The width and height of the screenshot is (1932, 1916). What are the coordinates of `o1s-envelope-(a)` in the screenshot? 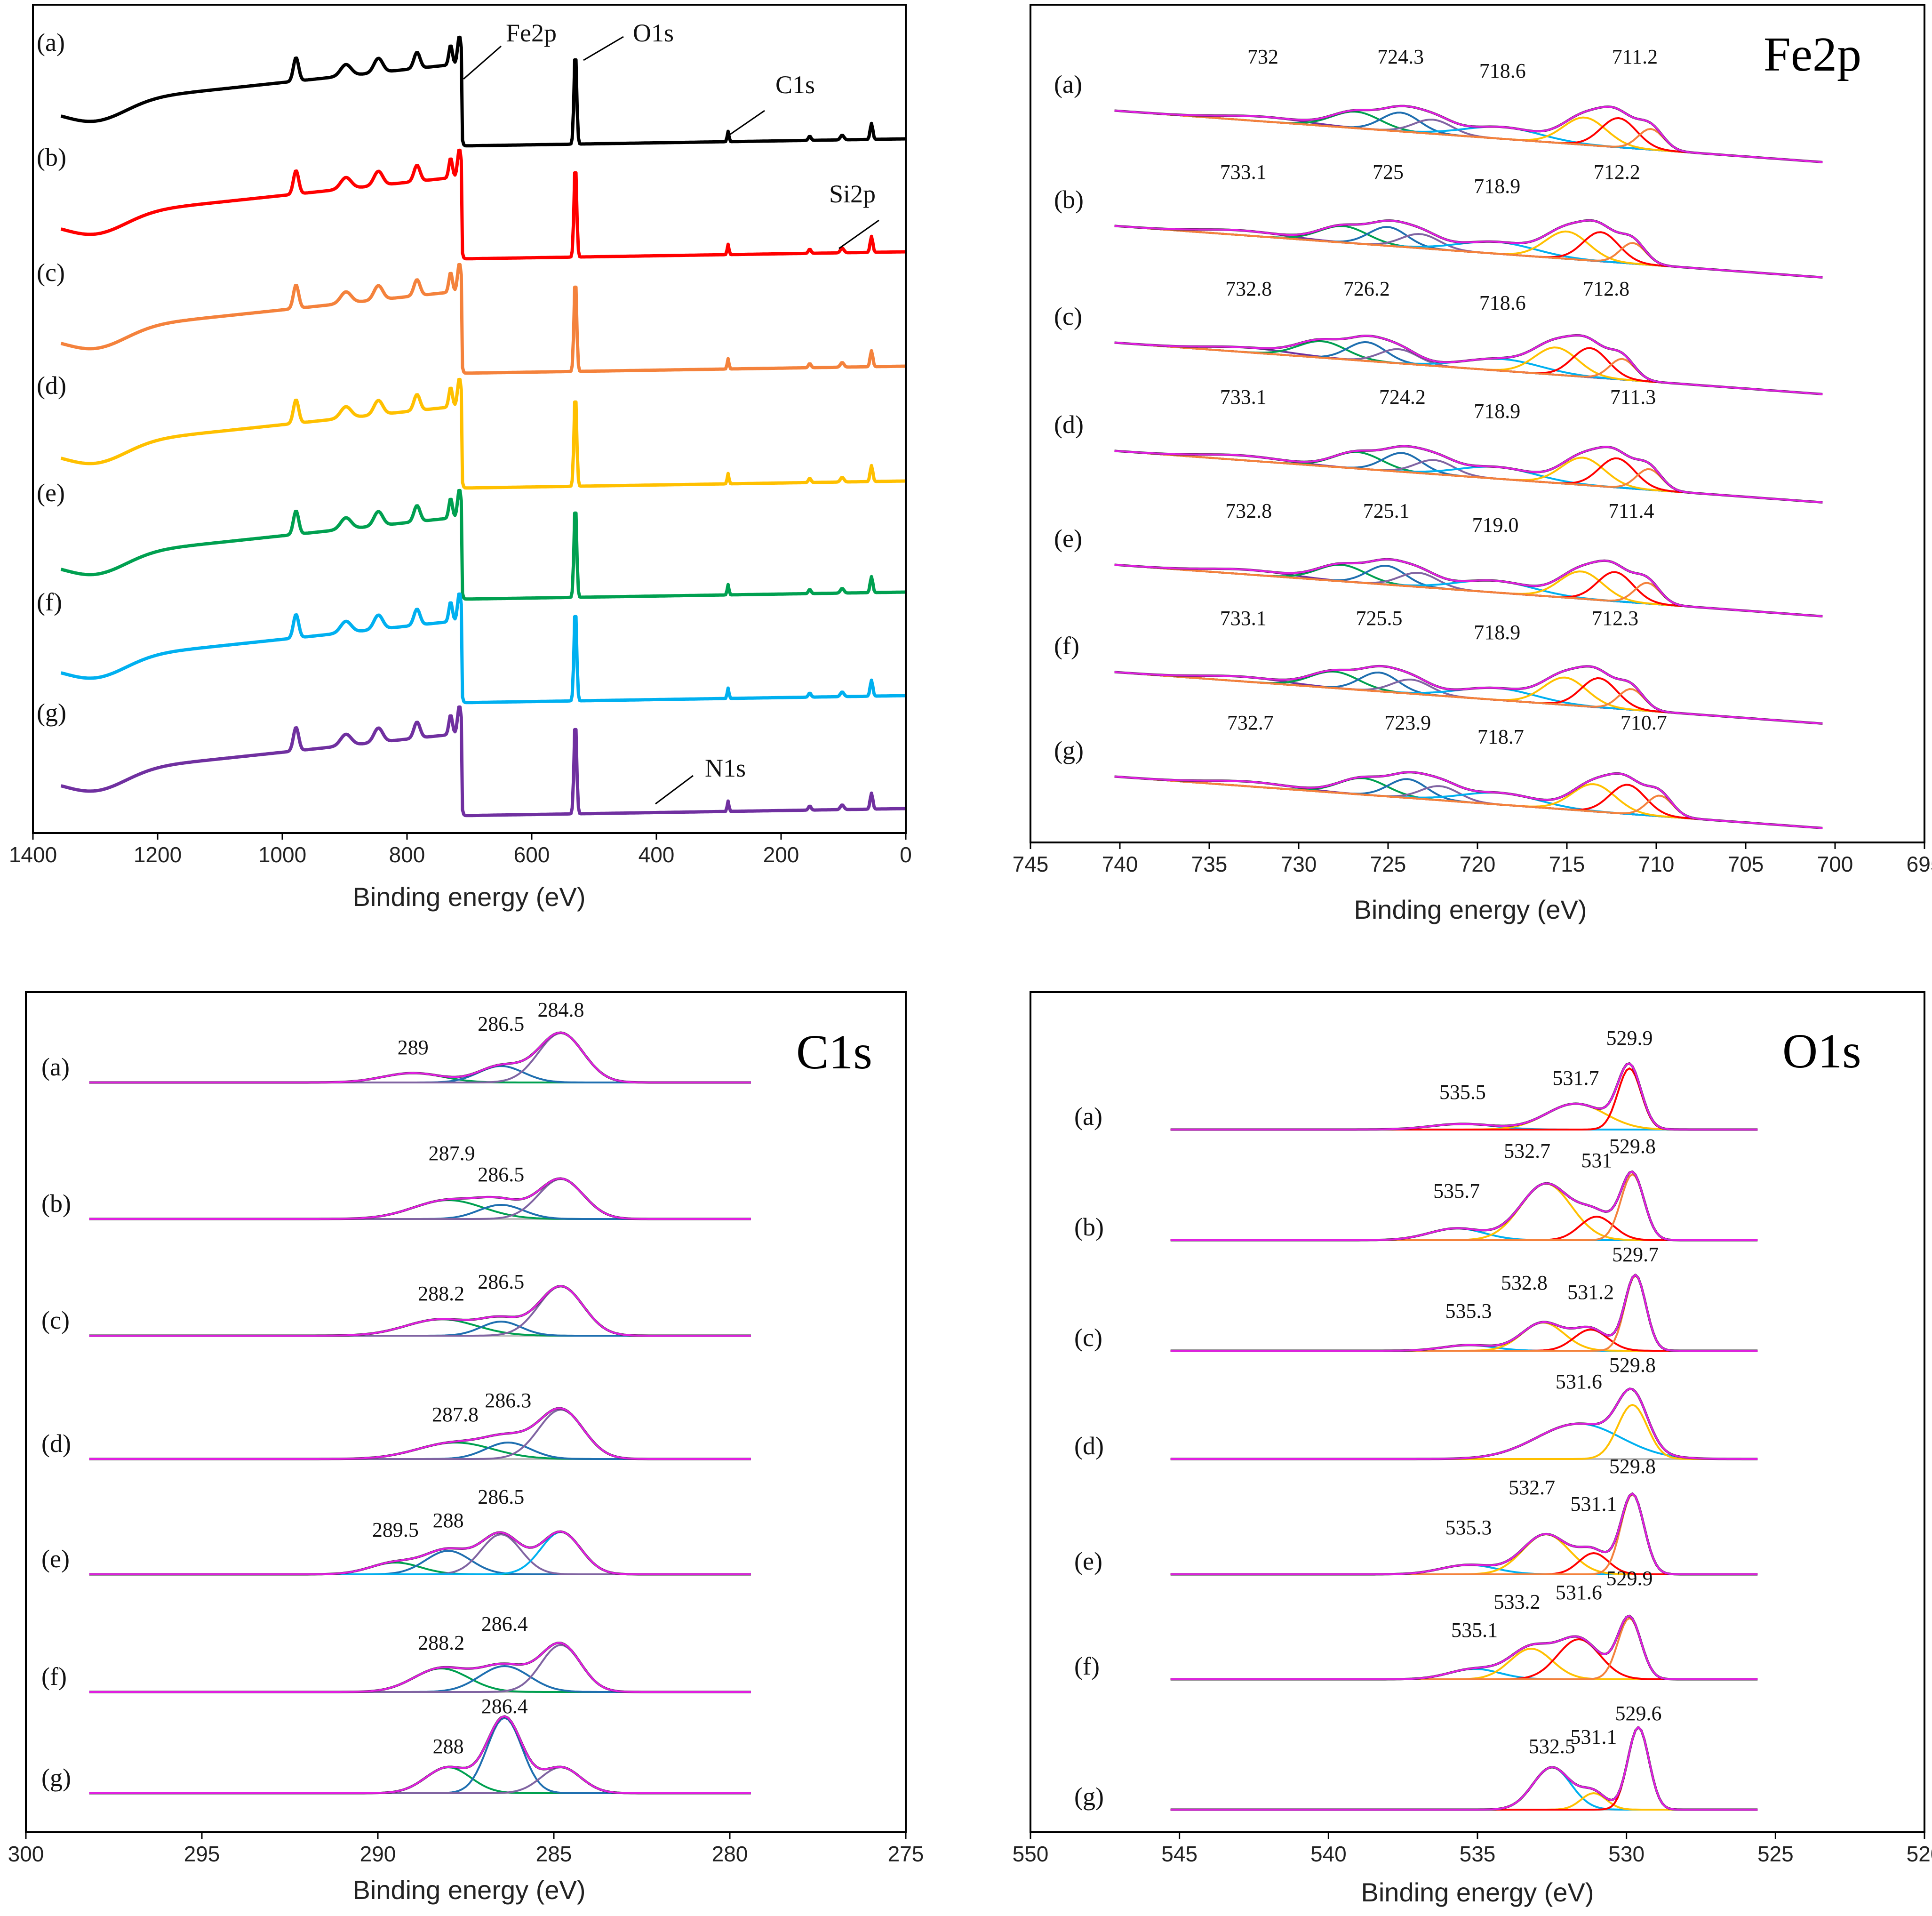 It's located at (1464, 1096).